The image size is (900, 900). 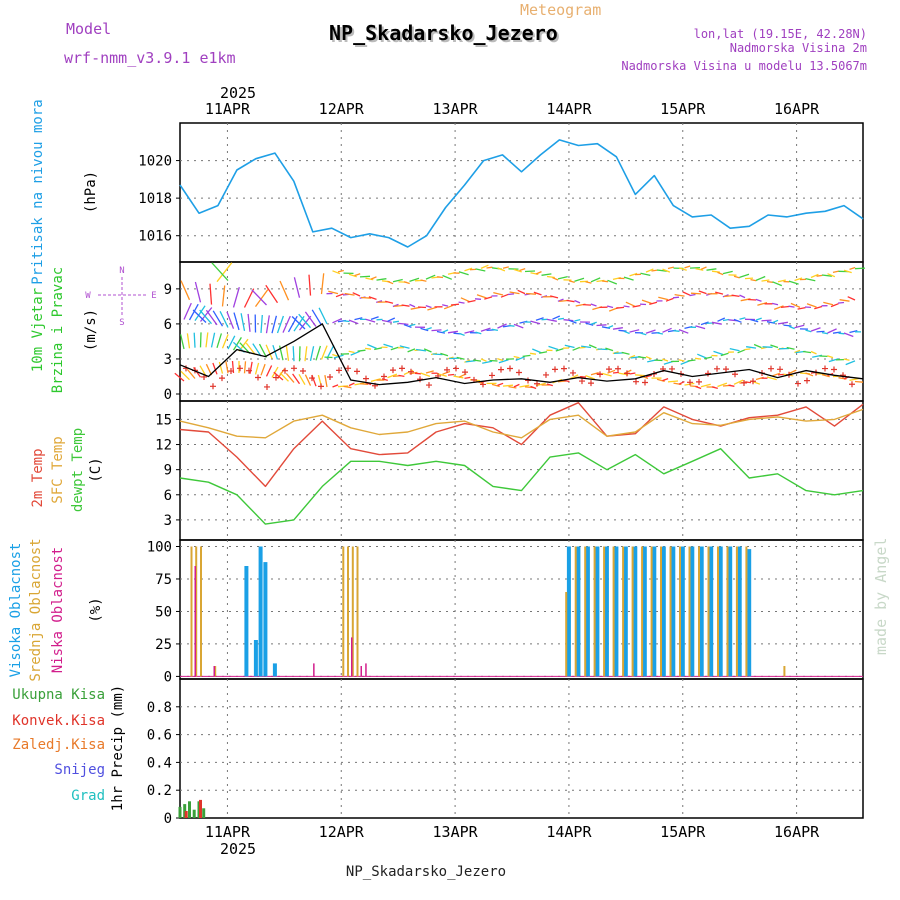 I want to click on bottom-tick-label: 13APR, so click(x=456, y=832).